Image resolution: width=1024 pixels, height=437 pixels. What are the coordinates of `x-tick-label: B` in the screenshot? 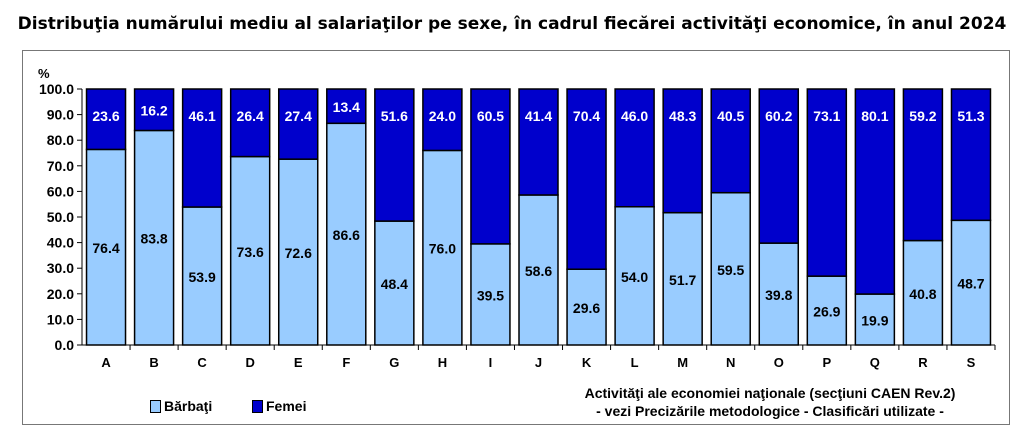 It's located at (153, 362).